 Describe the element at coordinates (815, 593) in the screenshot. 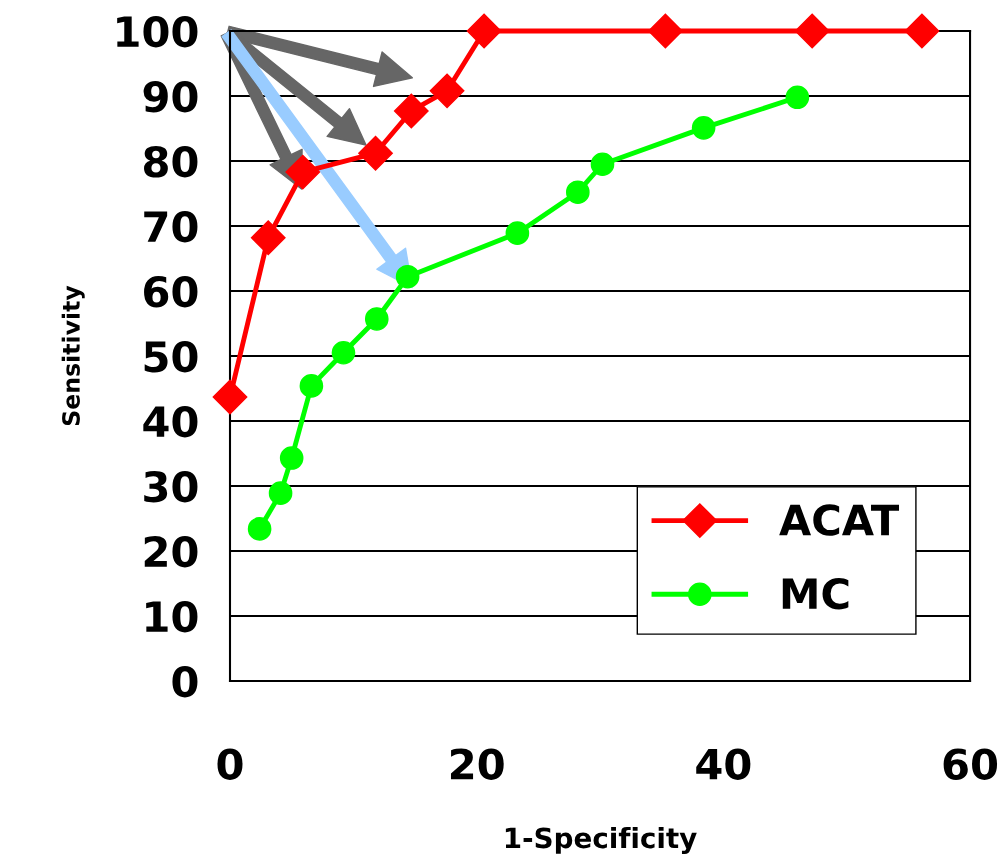

I see `legend-label: MC` at that location.